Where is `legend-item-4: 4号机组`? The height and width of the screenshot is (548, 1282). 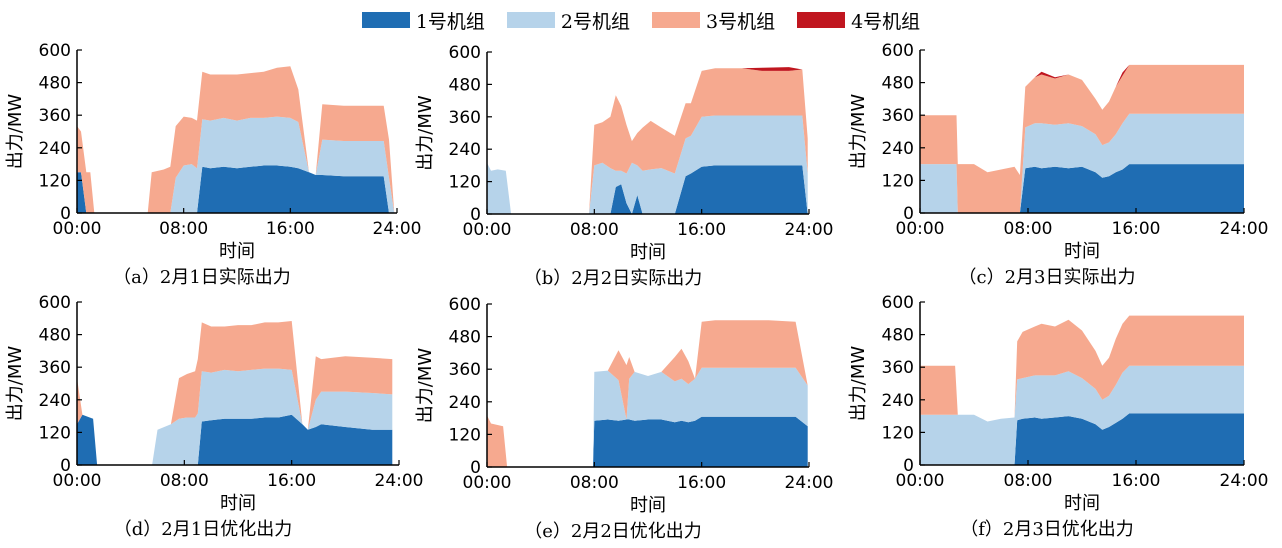
legend-item-4: 4号机组 is located at coordinates (858, 20).